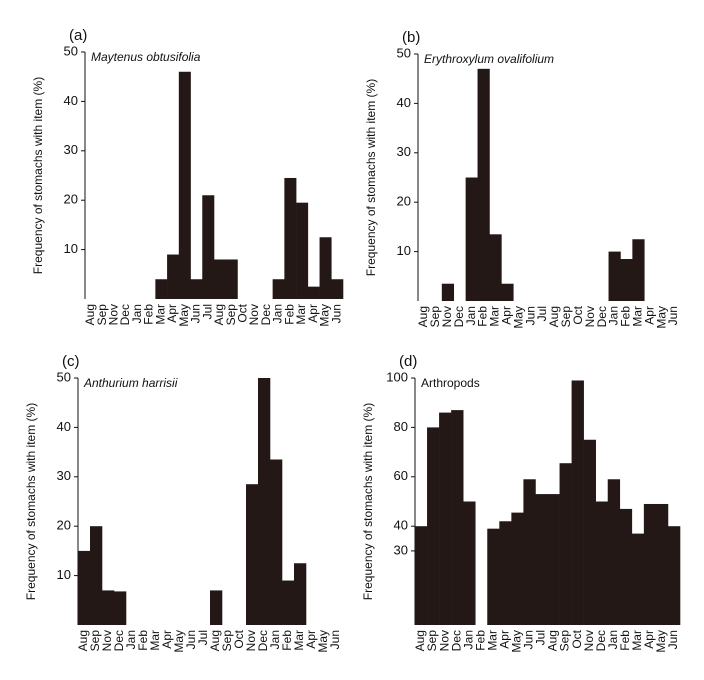 This screenshot has width=704, height=680. Describe the element at coordinates (450, 383) in the screenshot. I see `panel-title: Arthropods` at that location.